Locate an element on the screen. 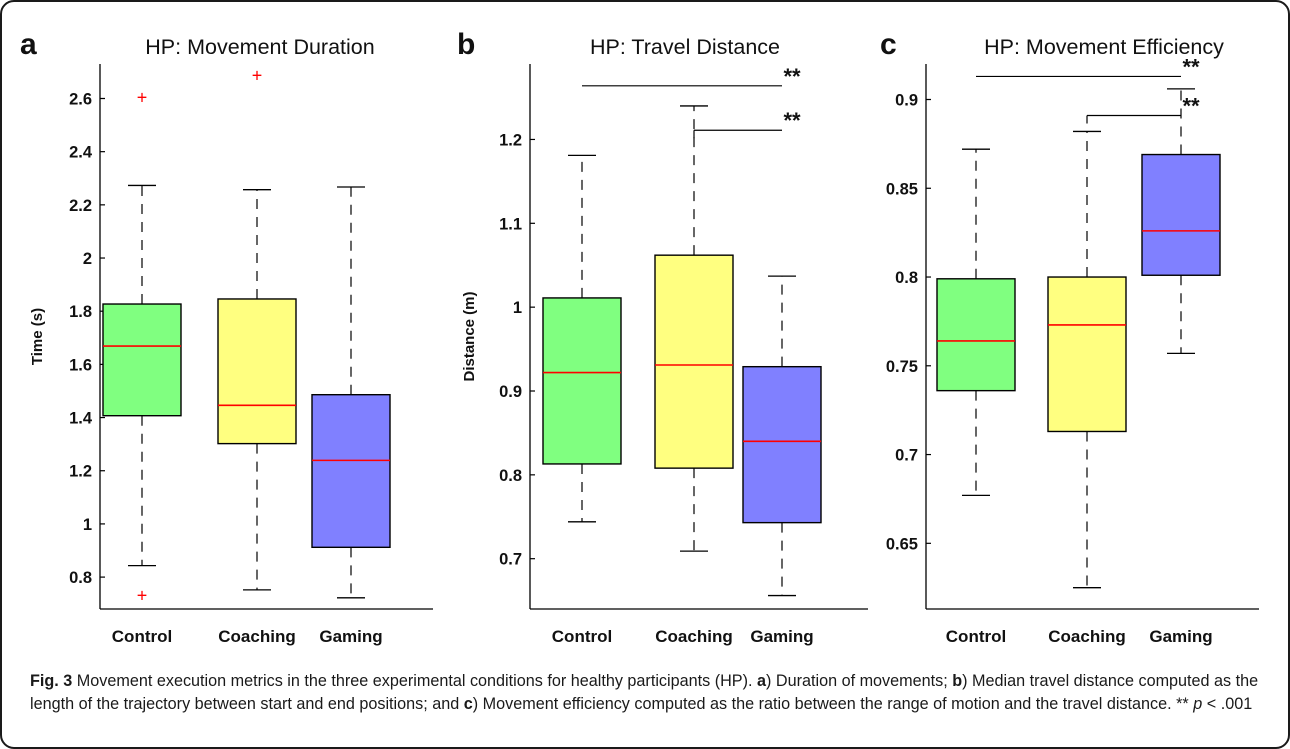  panel-c-coaching-category-label: Coaching is located at coordinates (1086, 636).